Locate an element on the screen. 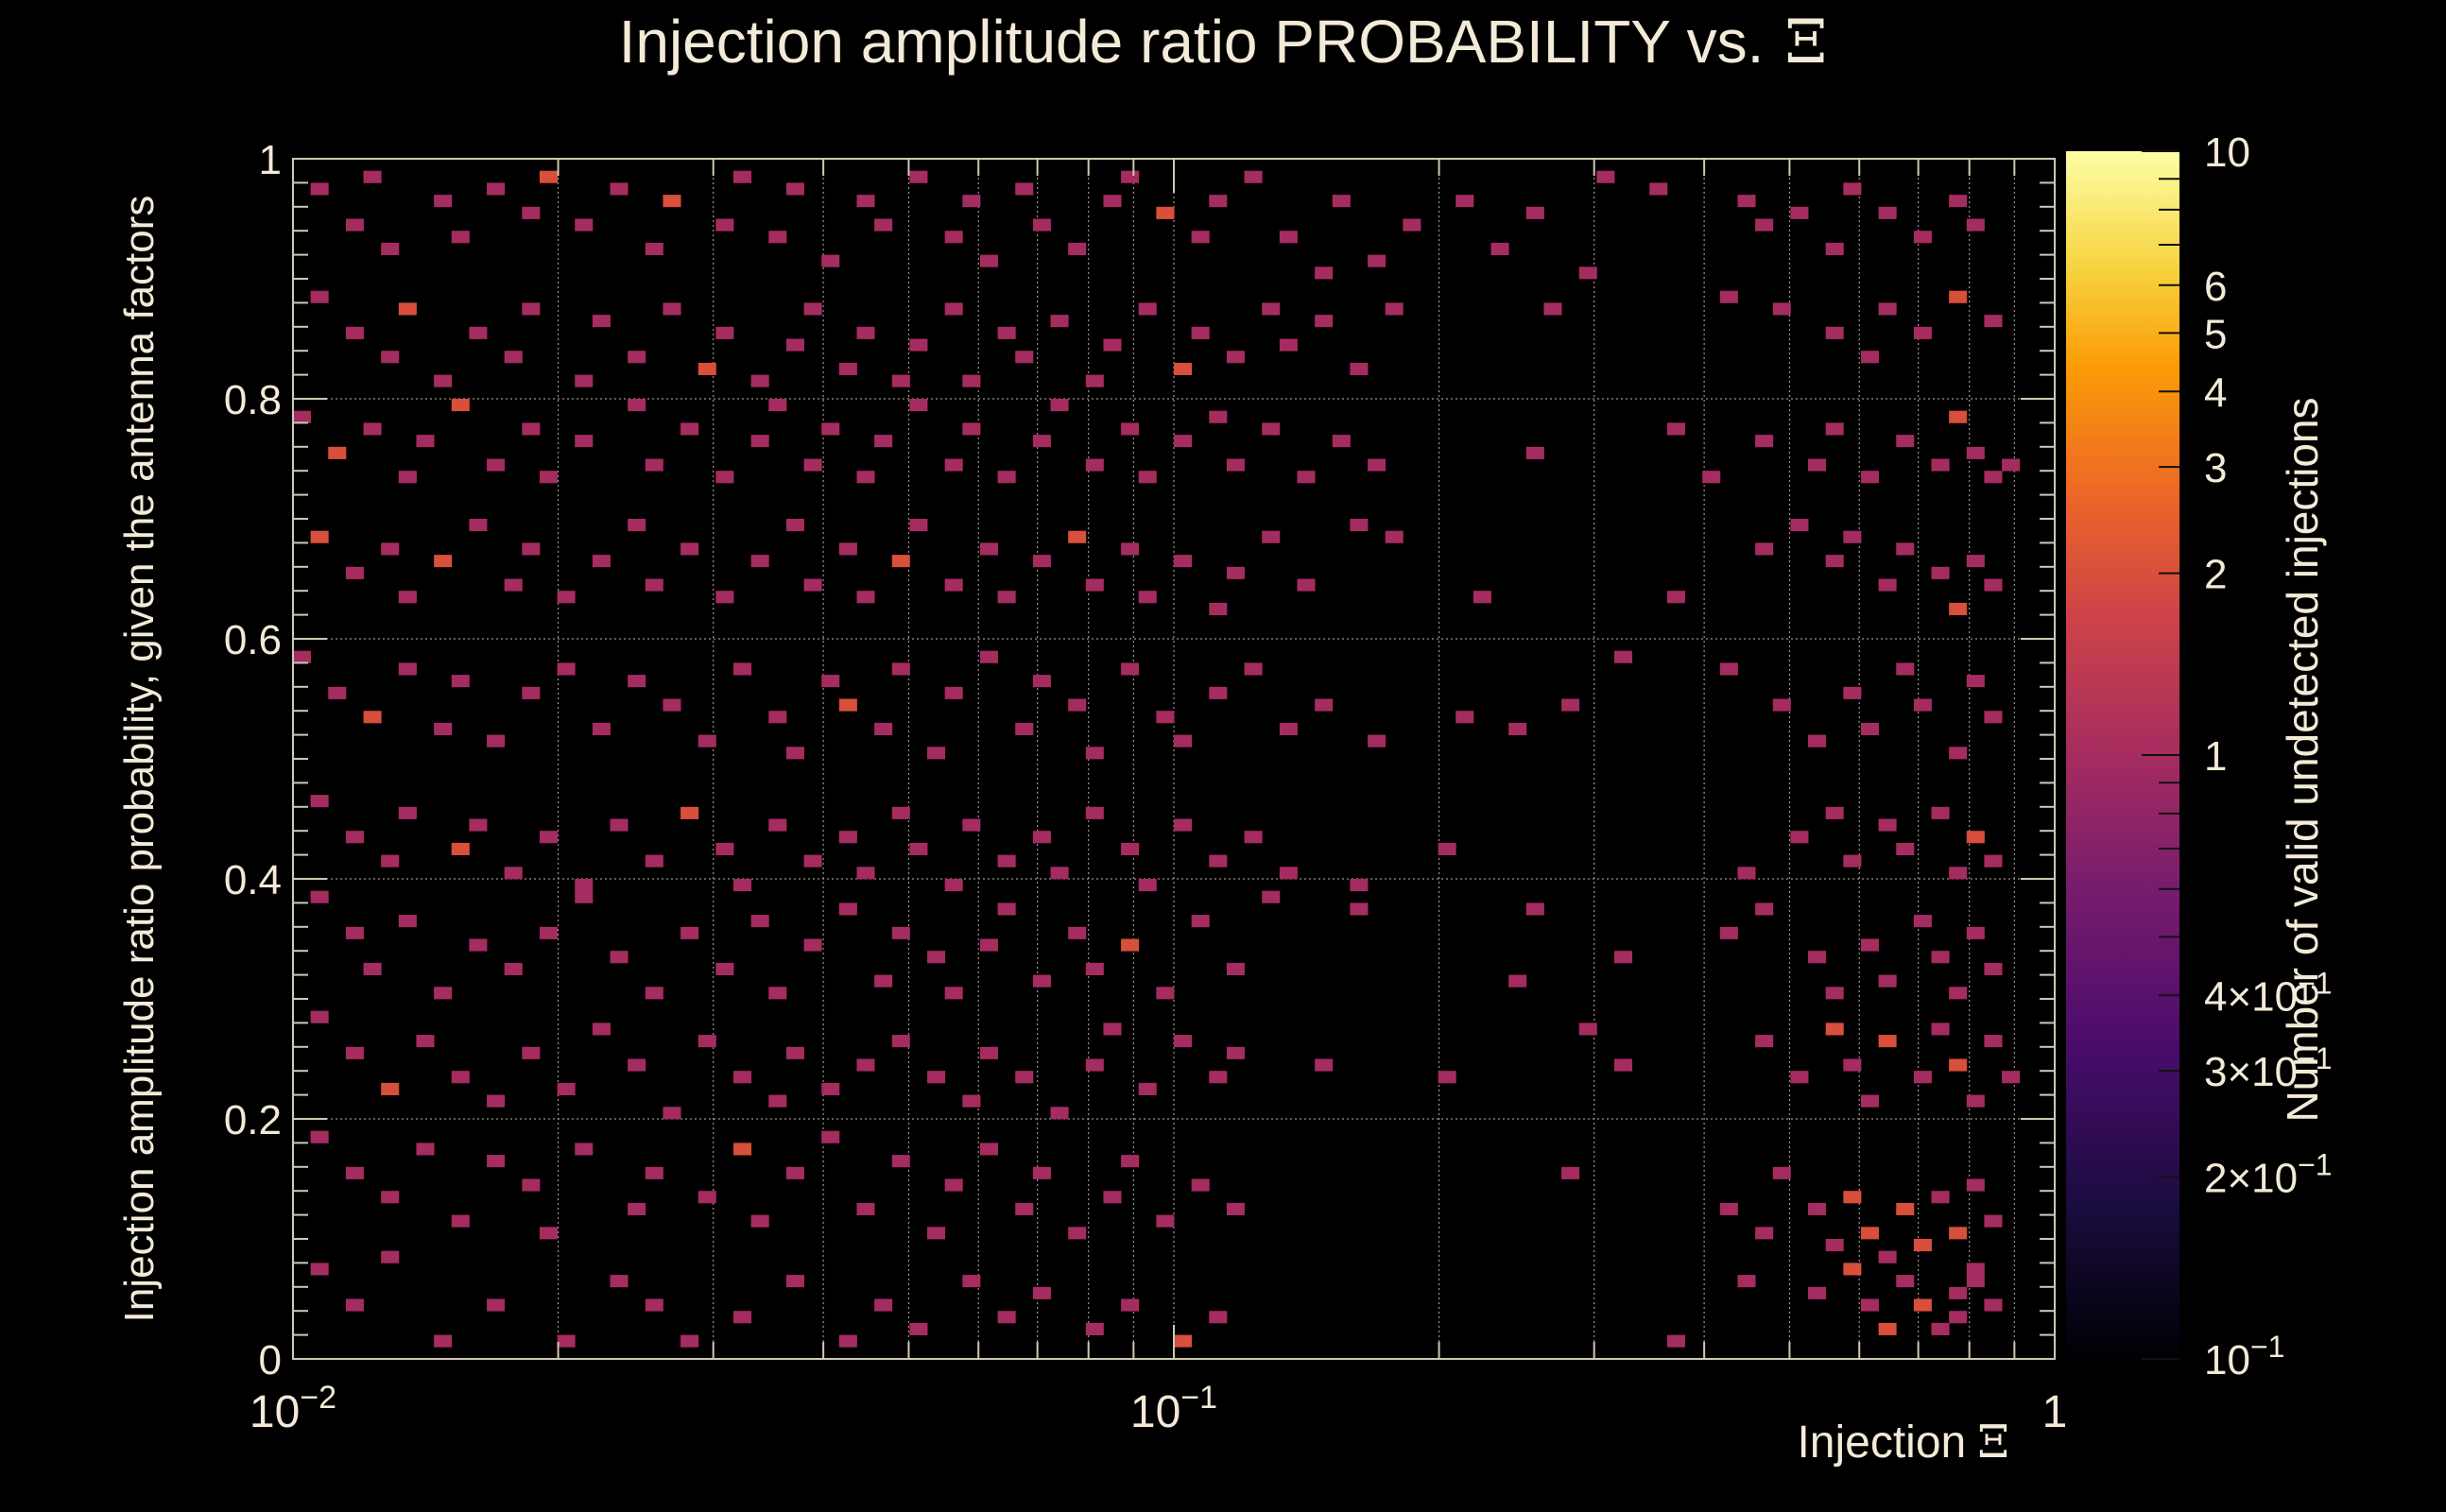 This screenshot has width=2446, height=1512. colorbar-tick-label: 3×10⁻¹ is located at coordinates (2268, 1068).